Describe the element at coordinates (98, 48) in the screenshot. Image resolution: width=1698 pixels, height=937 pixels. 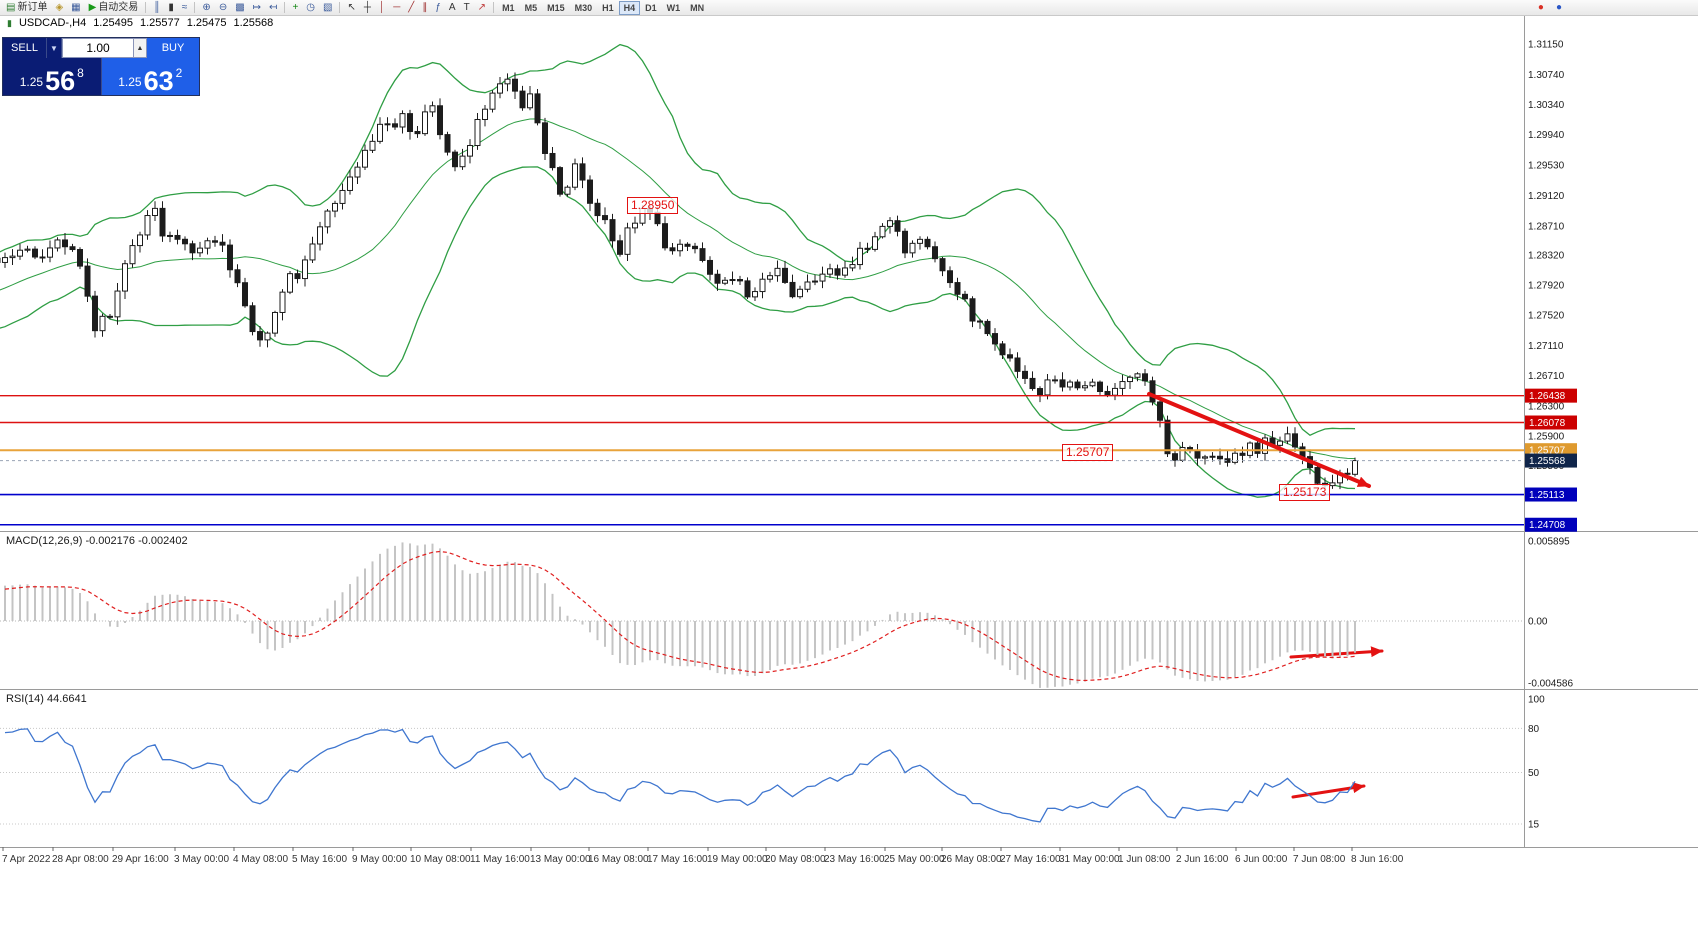
I see `volume-input: 1.00` at that location.